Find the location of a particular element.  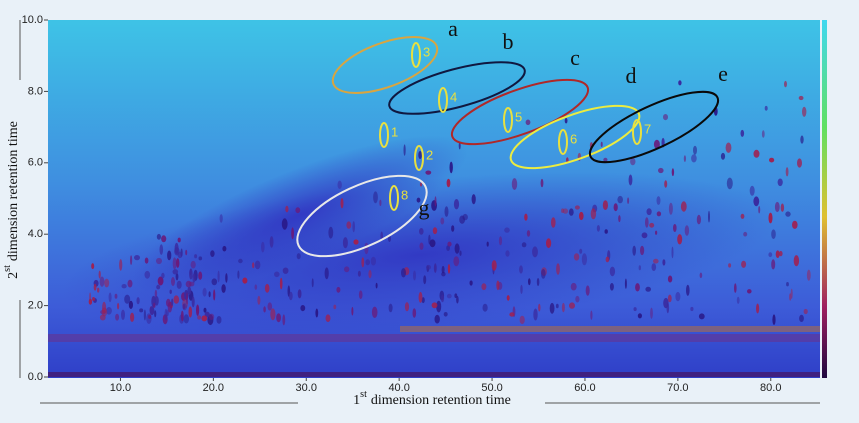

y-label-text: dimension retention time is located at coordinates (13, 191).